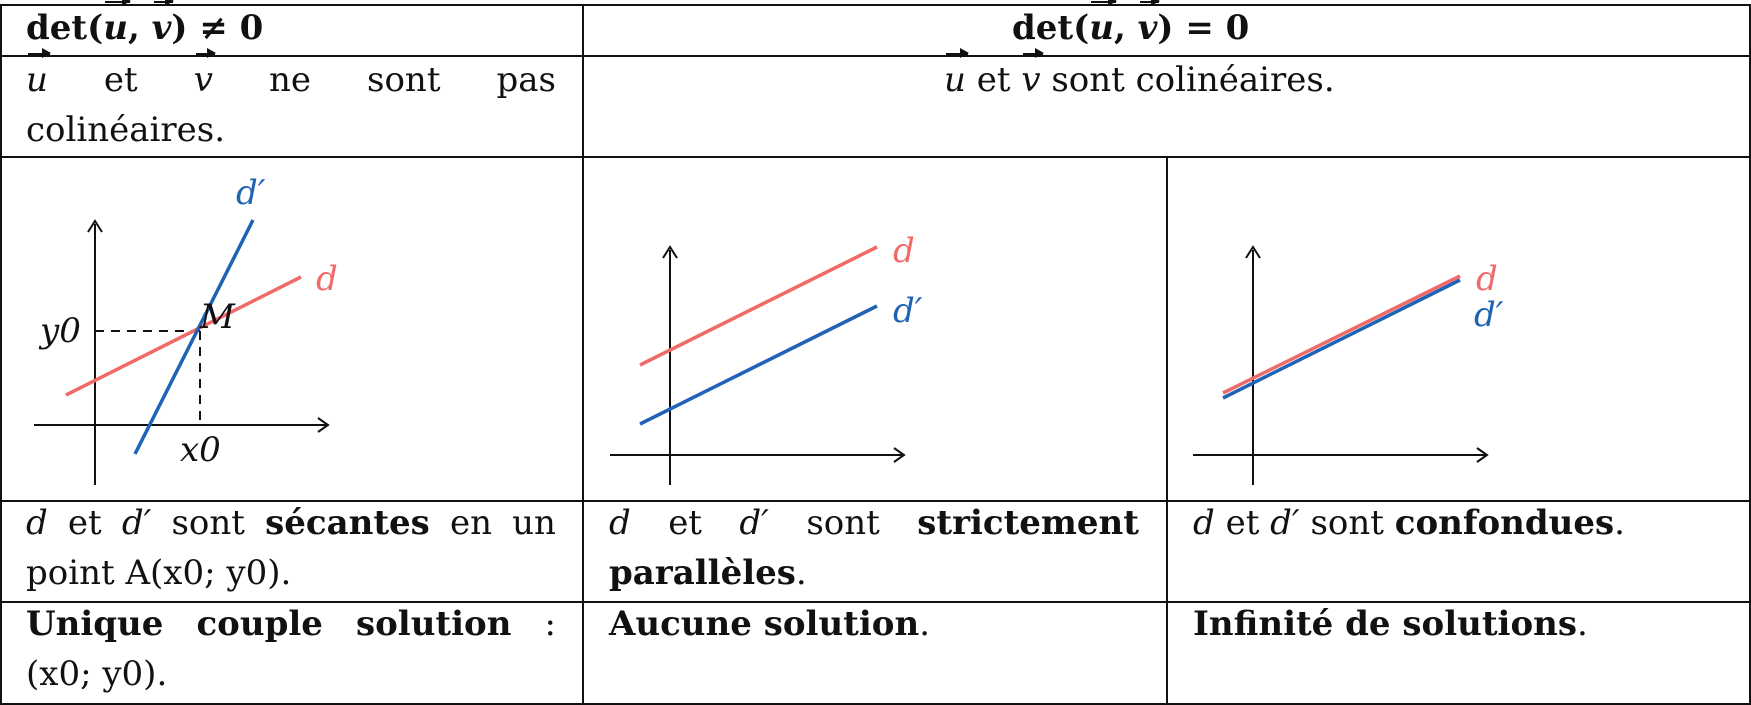  Describe the element at coordinates (200, 450) in the screenshot. I see `label-x0: x0` at that location.